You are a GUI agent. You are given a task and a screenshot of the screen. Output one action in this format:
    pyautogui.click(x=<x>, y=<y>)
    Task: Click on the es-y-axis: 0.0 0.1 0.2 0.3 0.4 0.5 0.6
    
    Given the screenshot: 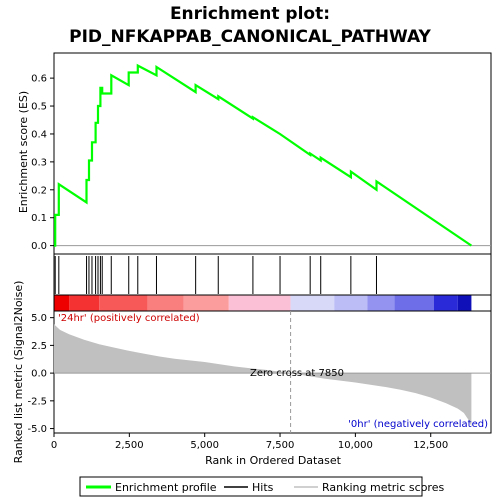 What is the action you would take?
    pyautogui.click(x=42, y=163)
    